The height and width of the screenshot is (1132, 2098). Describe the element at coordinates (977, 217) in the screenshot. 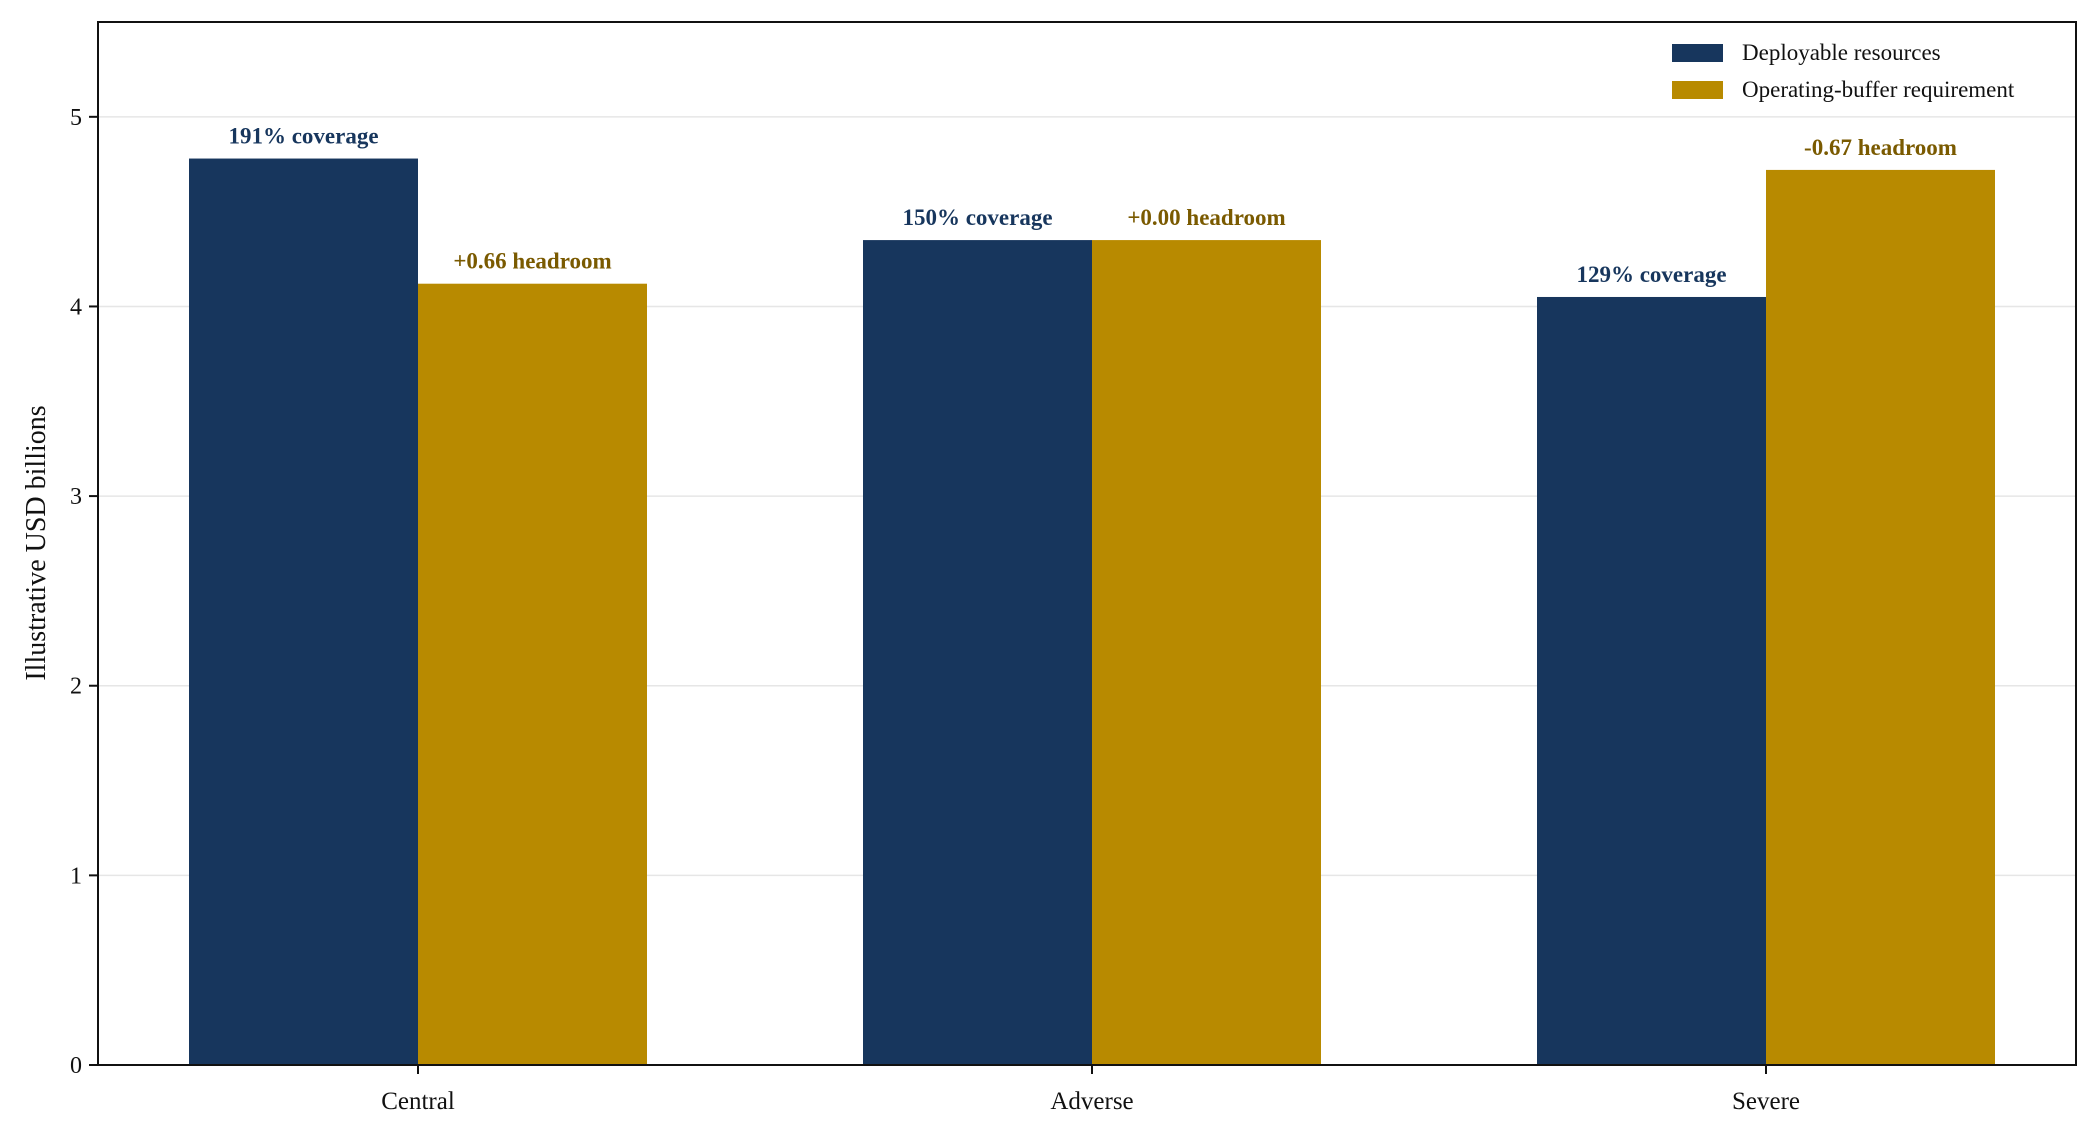

I see `data-label: 150% coverage` at that location.